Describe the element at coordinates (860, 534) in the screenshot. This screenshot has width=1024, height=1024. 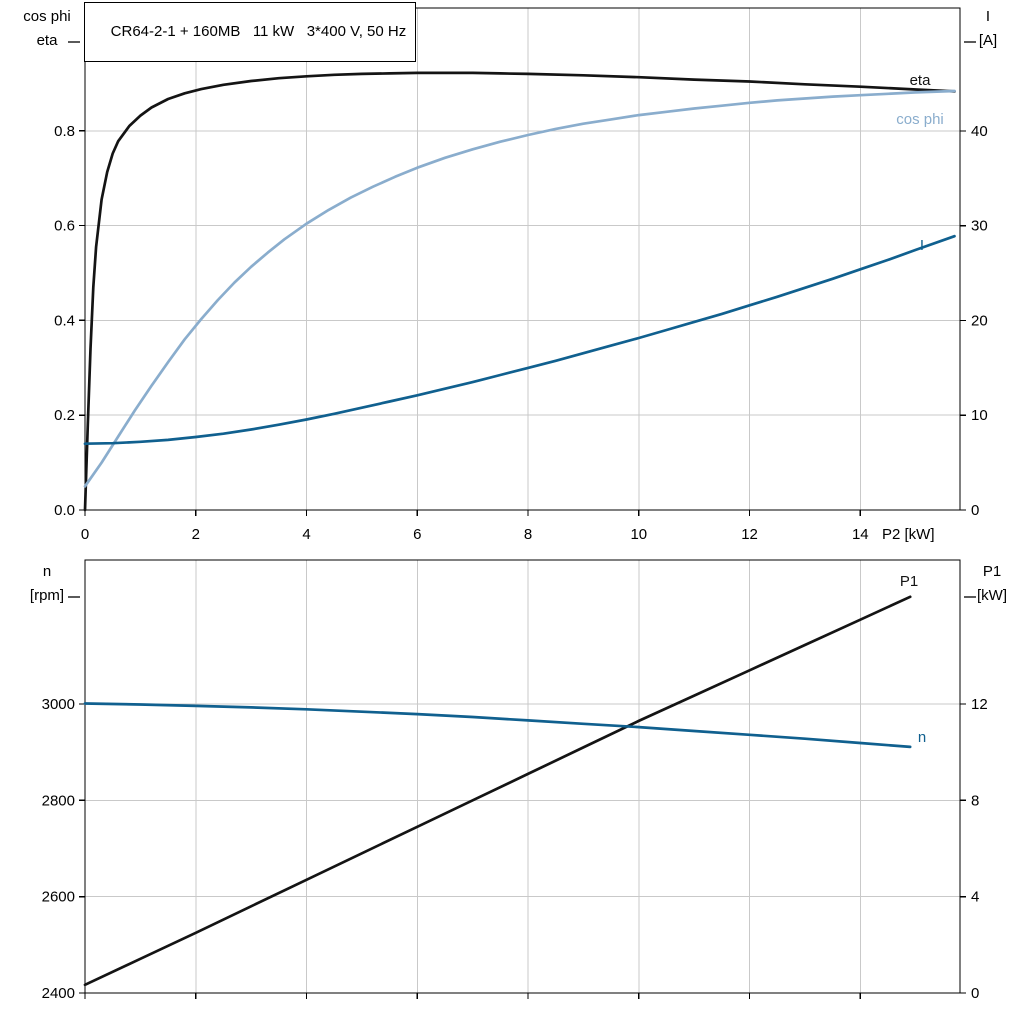
I see `x-tick-label: 14` at that location.